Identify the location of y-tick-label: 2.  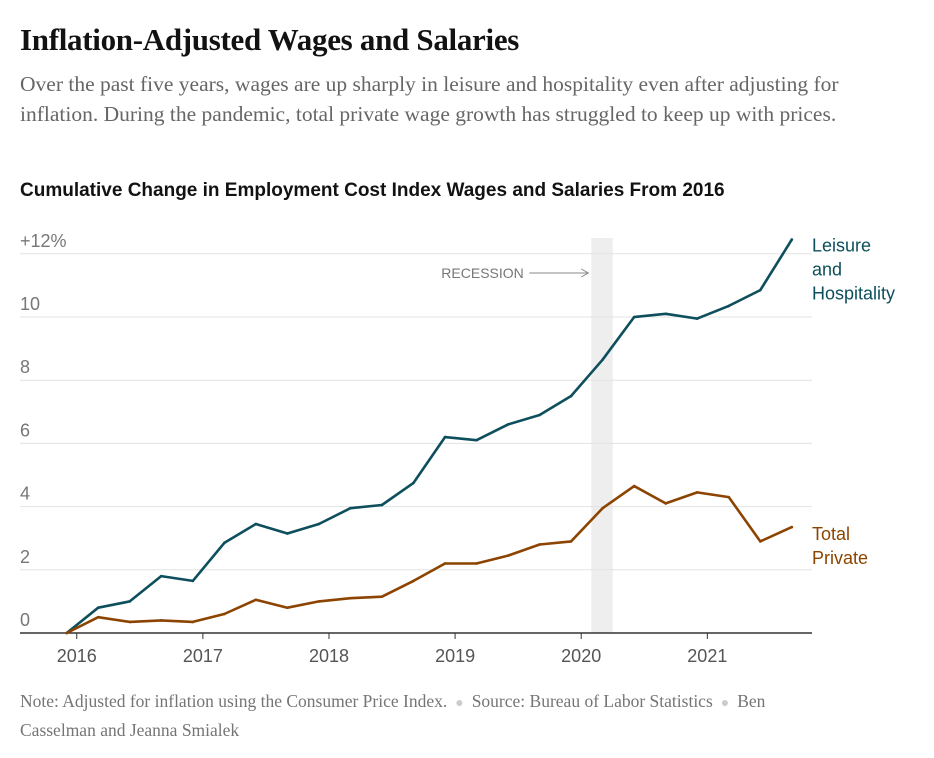
(25, 557).